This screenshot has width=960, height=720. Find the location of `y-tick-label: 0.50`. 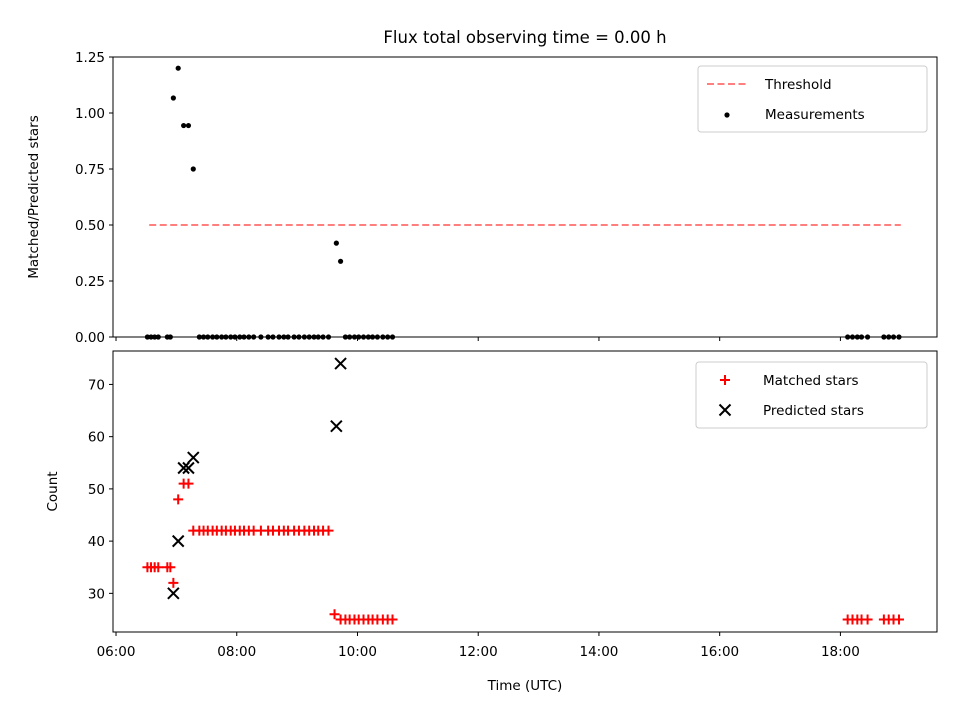

y-tick-label: 0.50 is located at coordinates (90, 226).